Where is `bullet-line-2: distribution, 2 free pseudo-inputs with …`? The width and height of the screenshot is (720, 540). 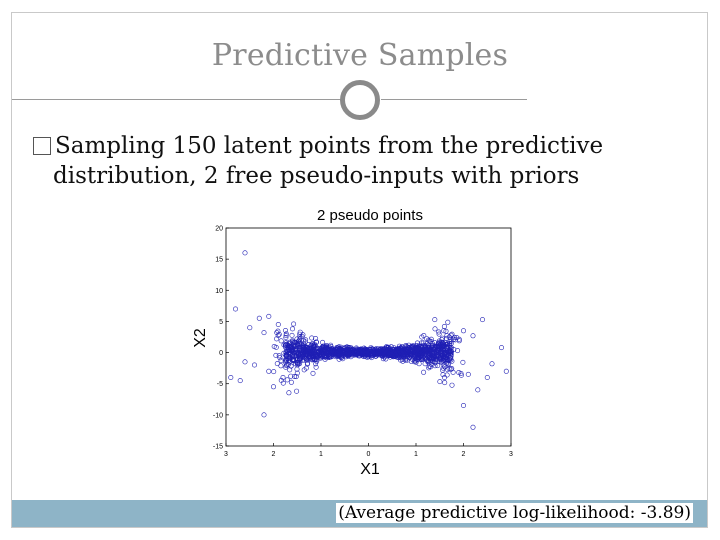
bullet-line-2: distribution, 2 free pseudo-inputs with … is located at coordinates (316, 176).